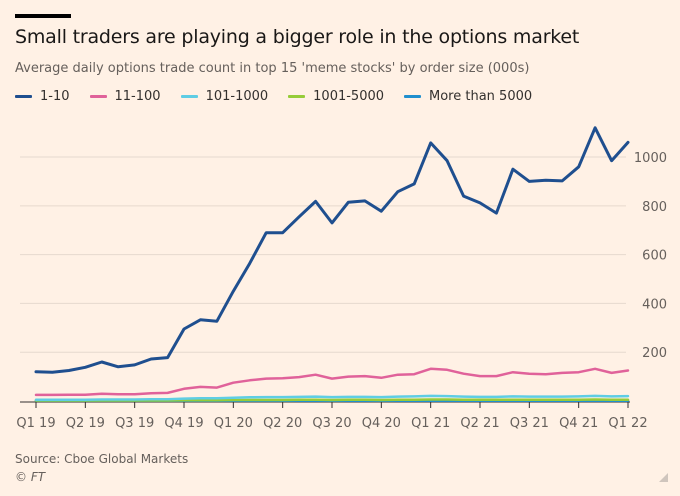  I want to click on x-tick-label: Q2 19, so click(85, 423).